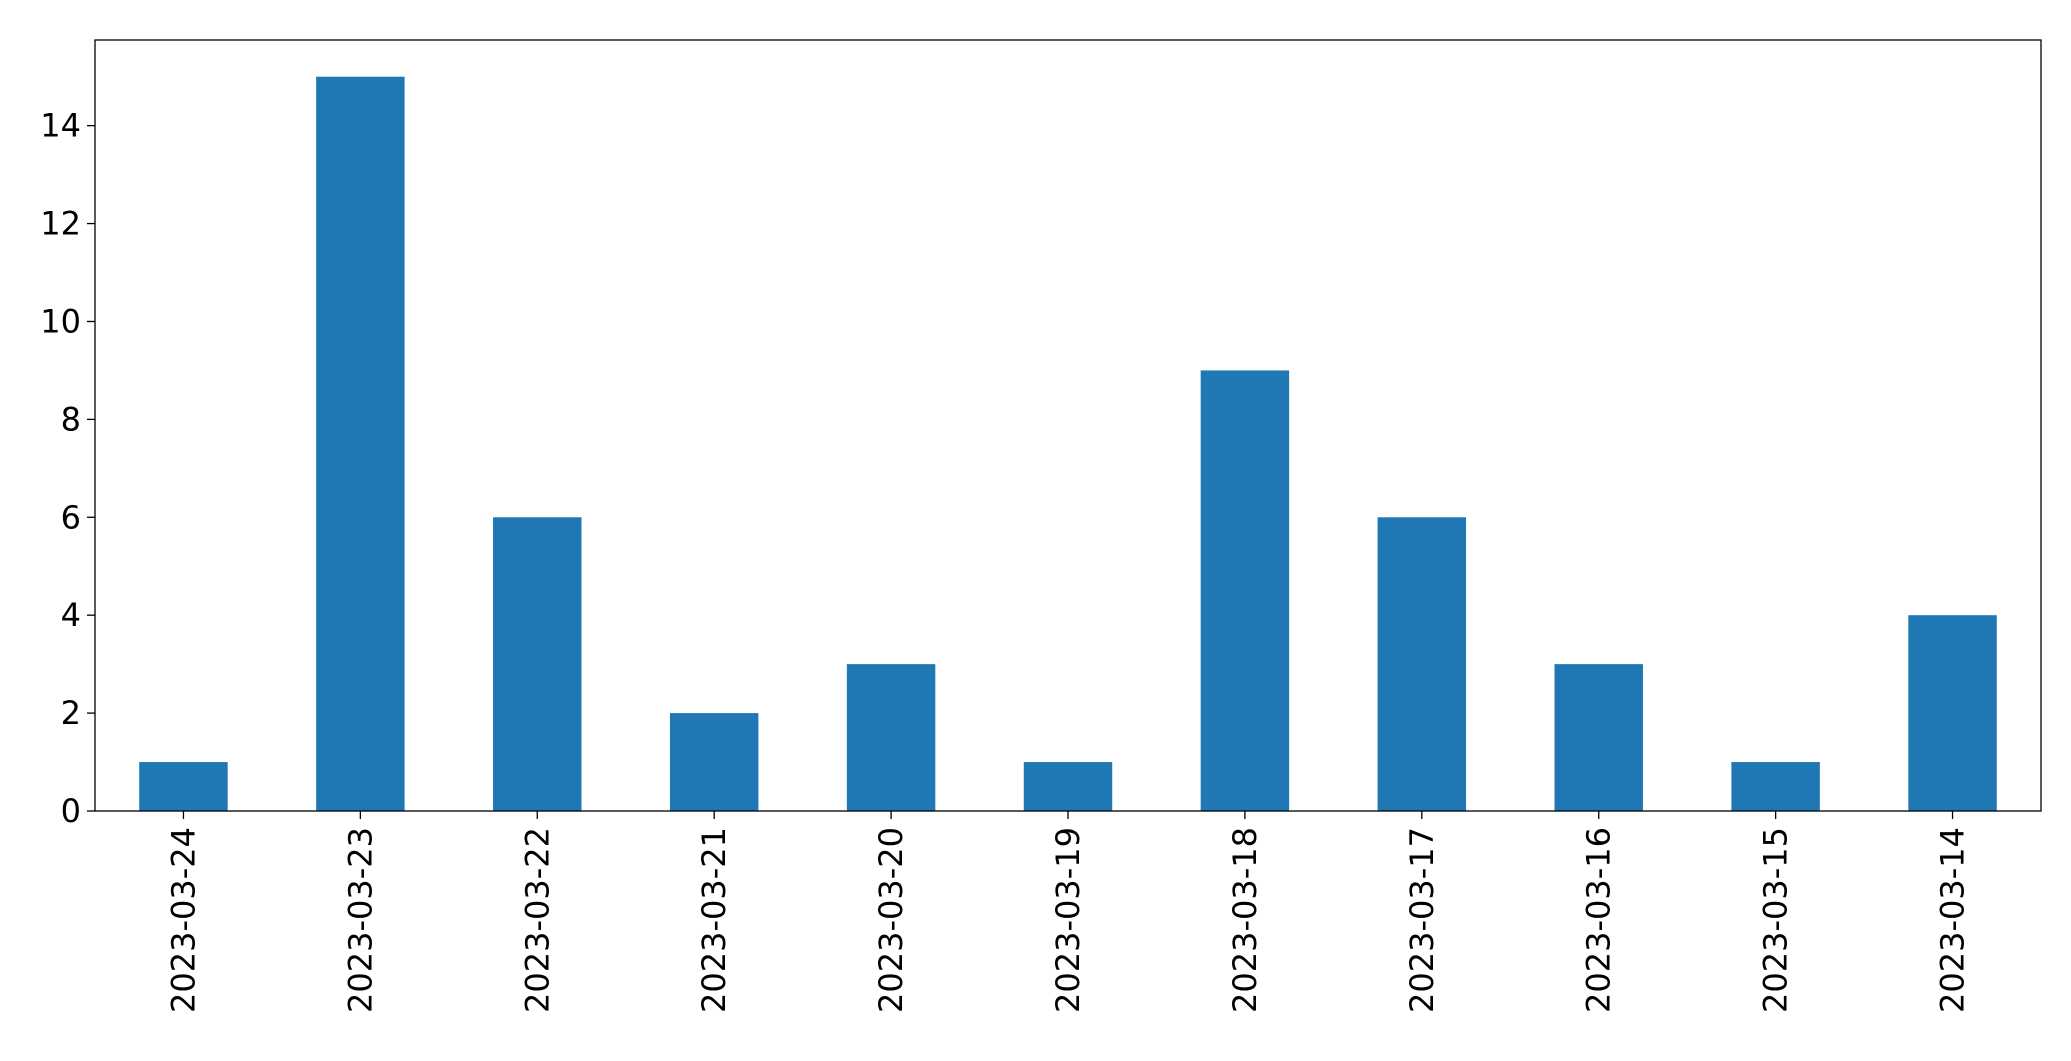 The height and width of the screenshot is (1061, 2071). I want to click on x-tick-label: 2023-03-14, so click(1953, 920).